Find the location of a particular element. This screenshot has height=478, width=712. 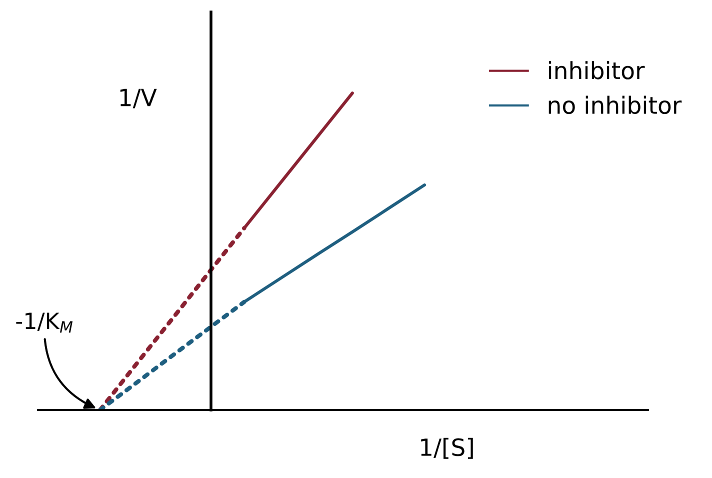

x-axis-title: 1/[S] is located at coordinates (447, 448).